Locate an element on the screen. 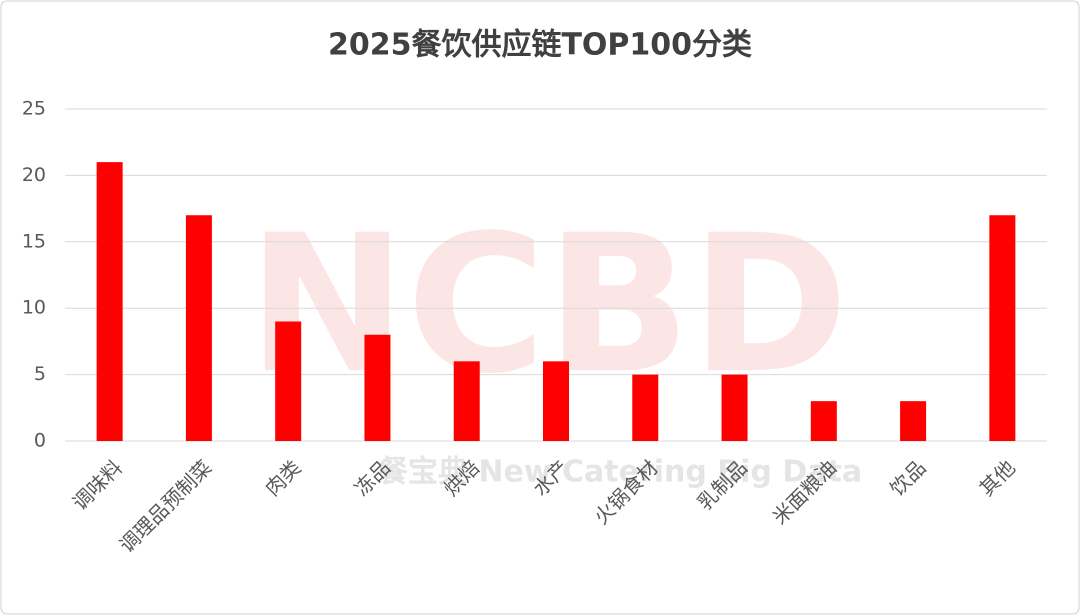 The height and width of the screenshot is (615, 1080). y-tick-label: 20 is located at coordinates (34, 175).